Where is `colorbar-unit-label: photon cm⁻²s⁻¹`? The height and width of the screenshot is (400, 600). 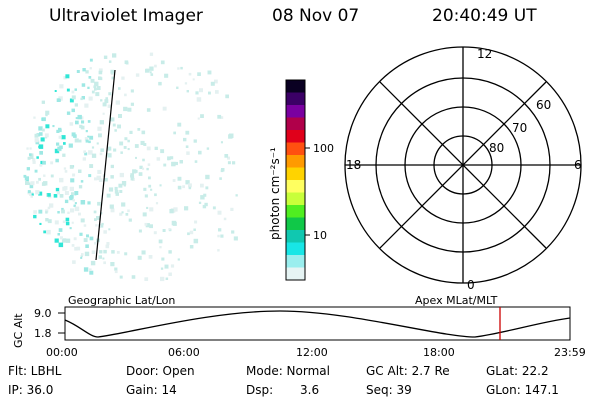 colorbar-unit-label: photon cm⁻²s⁻¹ is located at coordinates (275, 193).